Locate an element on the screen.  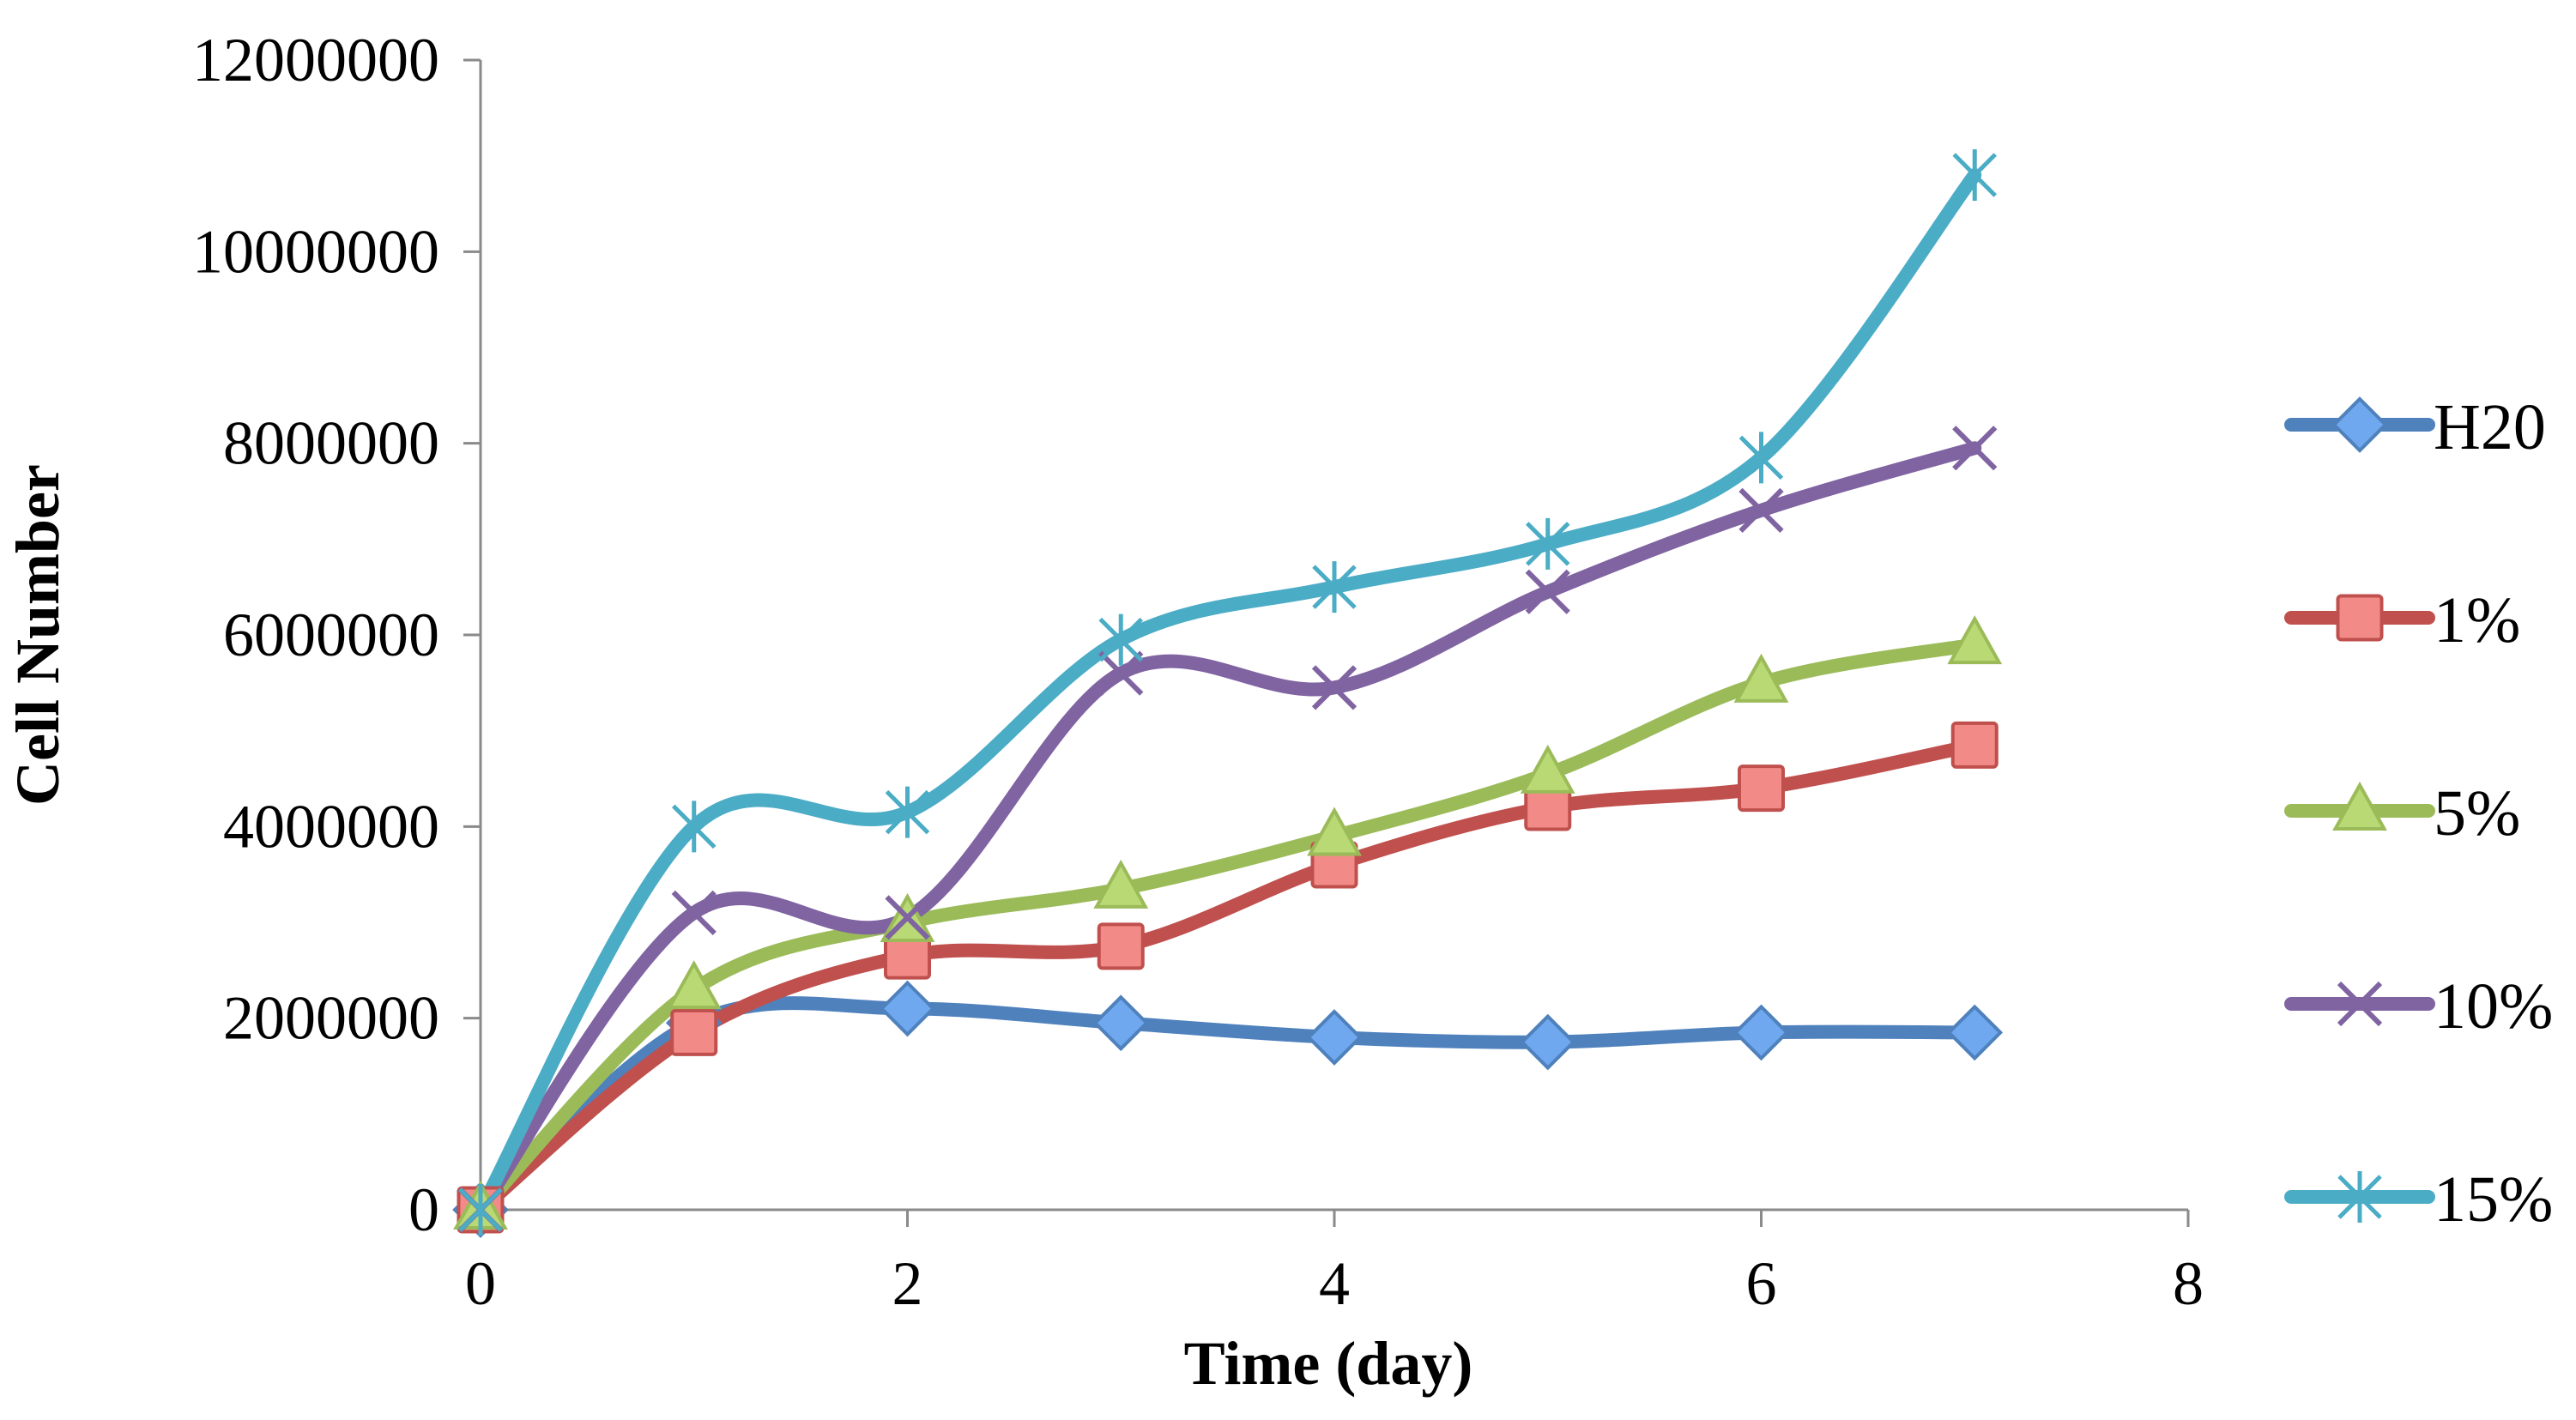
x-tick-label: 4 is located at coordinates (1334, 1283).